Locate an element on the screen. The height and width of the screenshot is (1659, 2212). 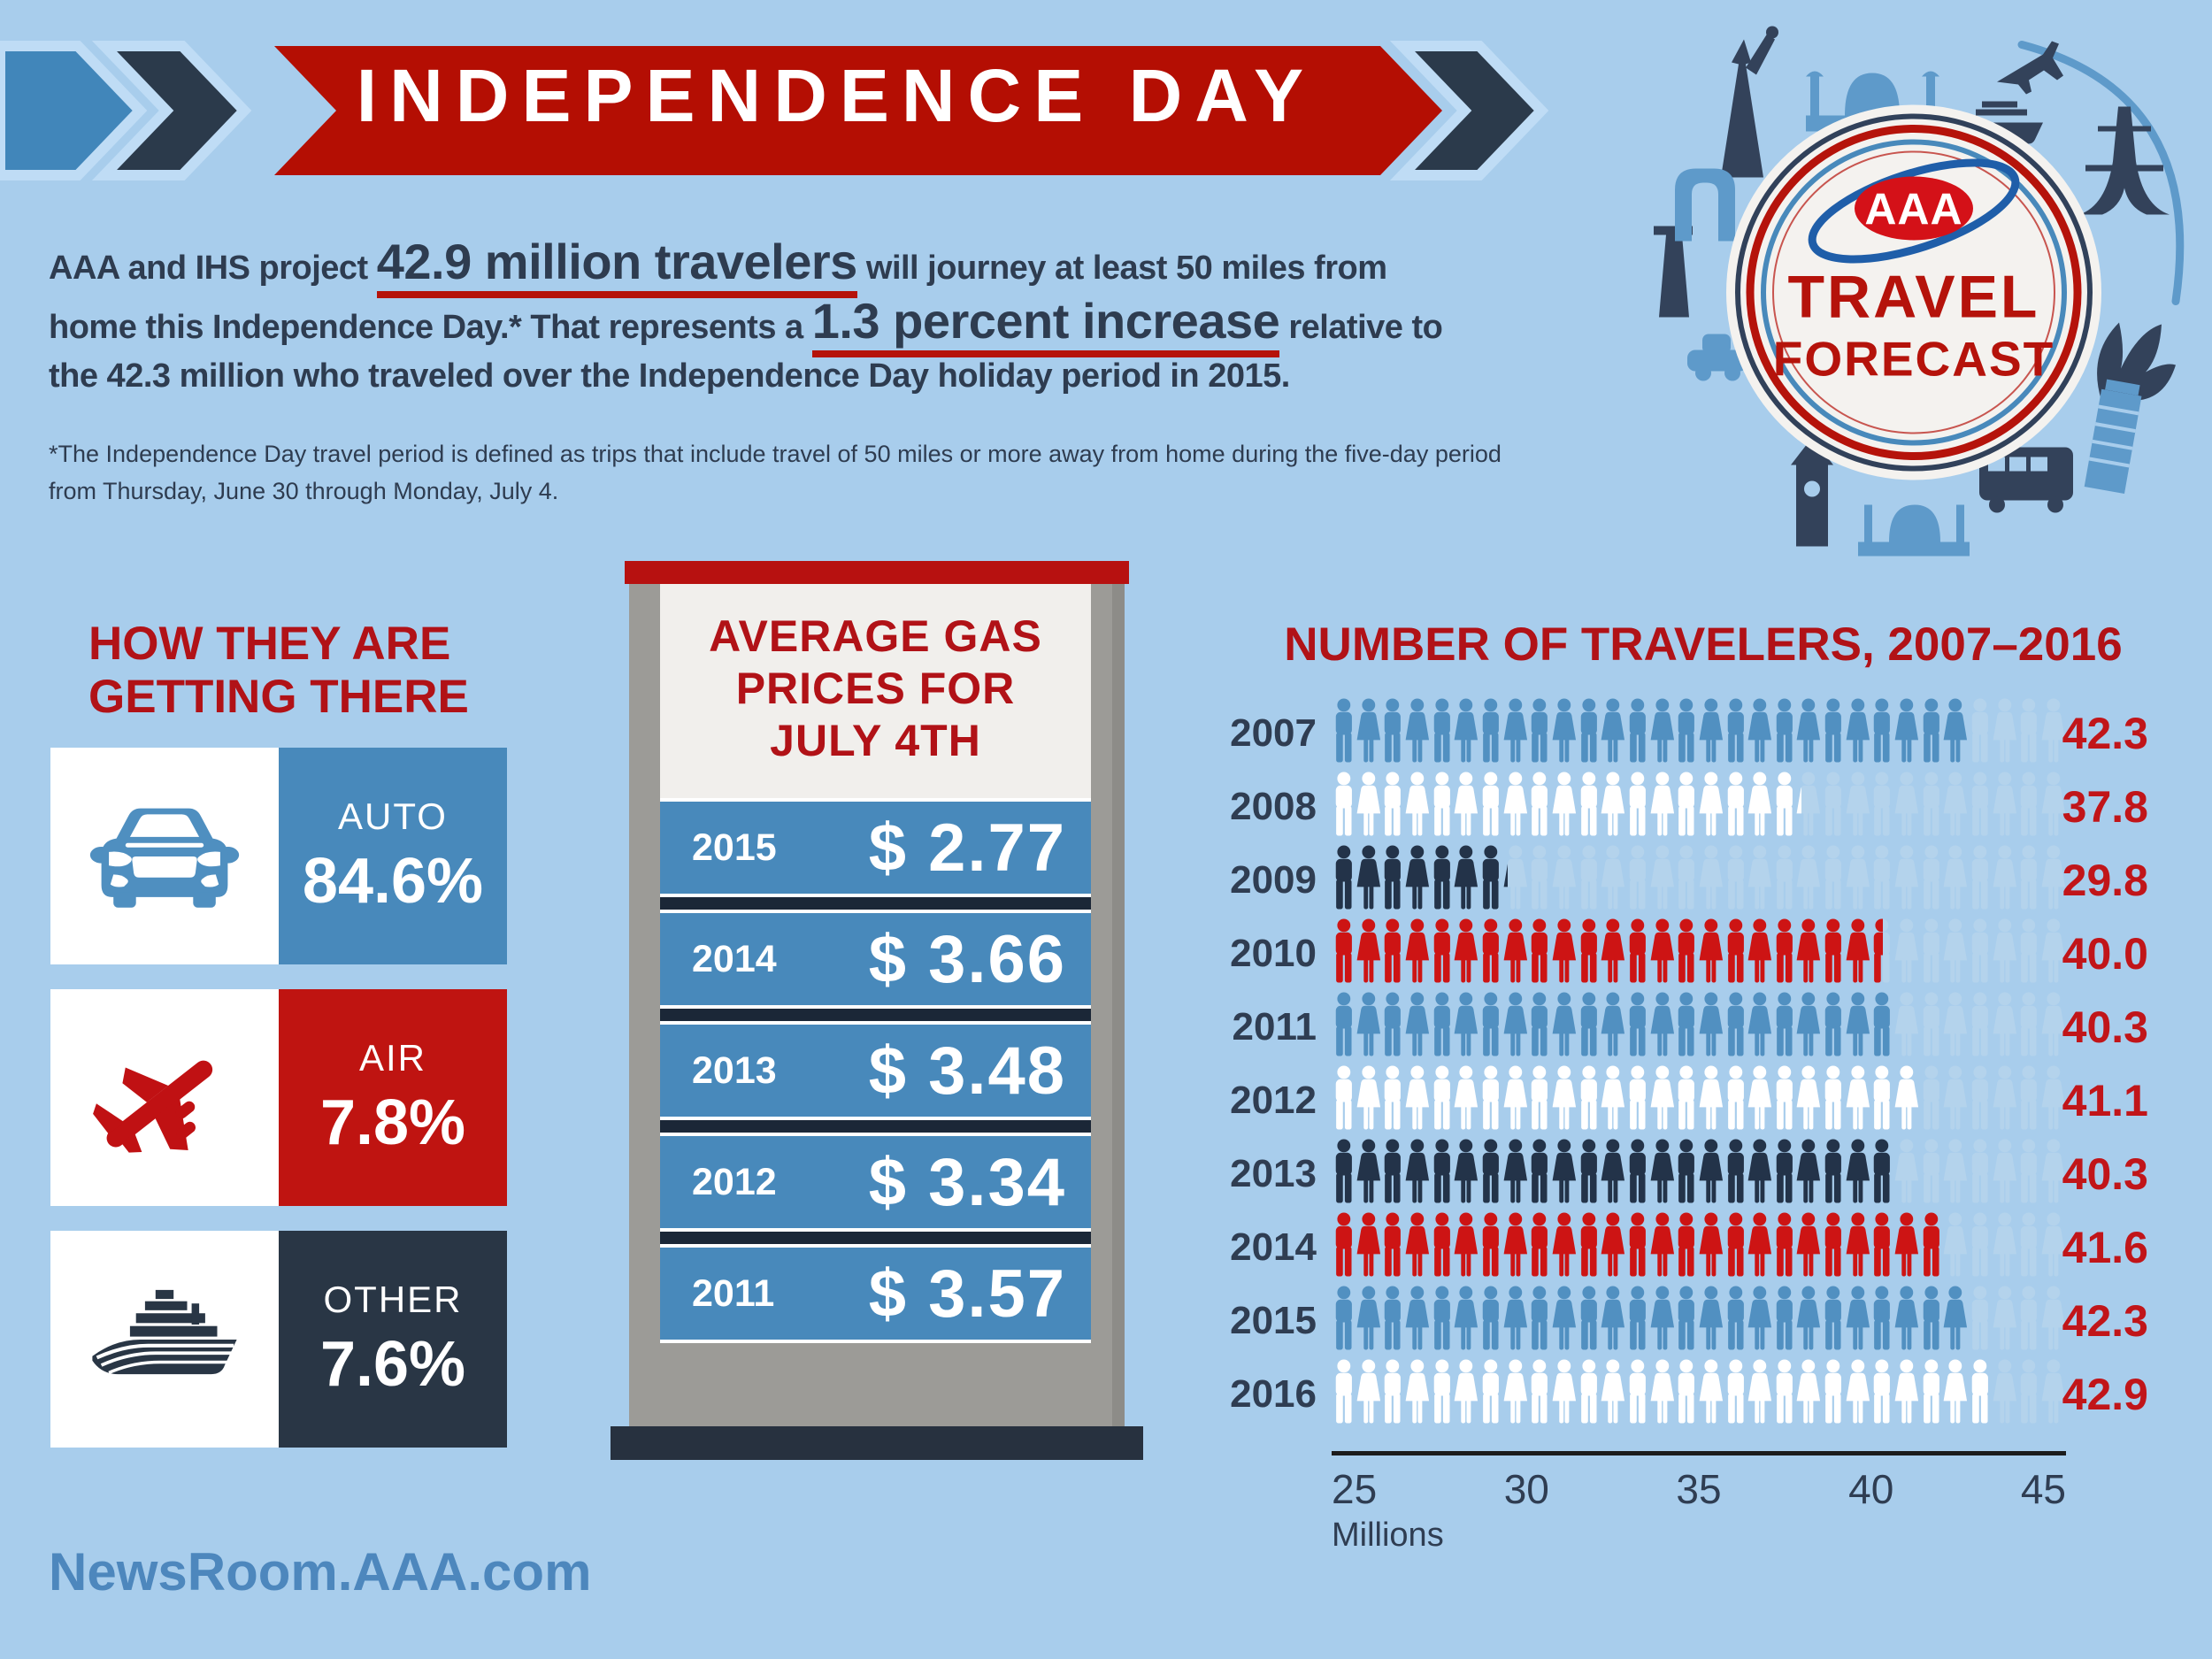
pictogram-row is located at coordinates (1699, 1098).